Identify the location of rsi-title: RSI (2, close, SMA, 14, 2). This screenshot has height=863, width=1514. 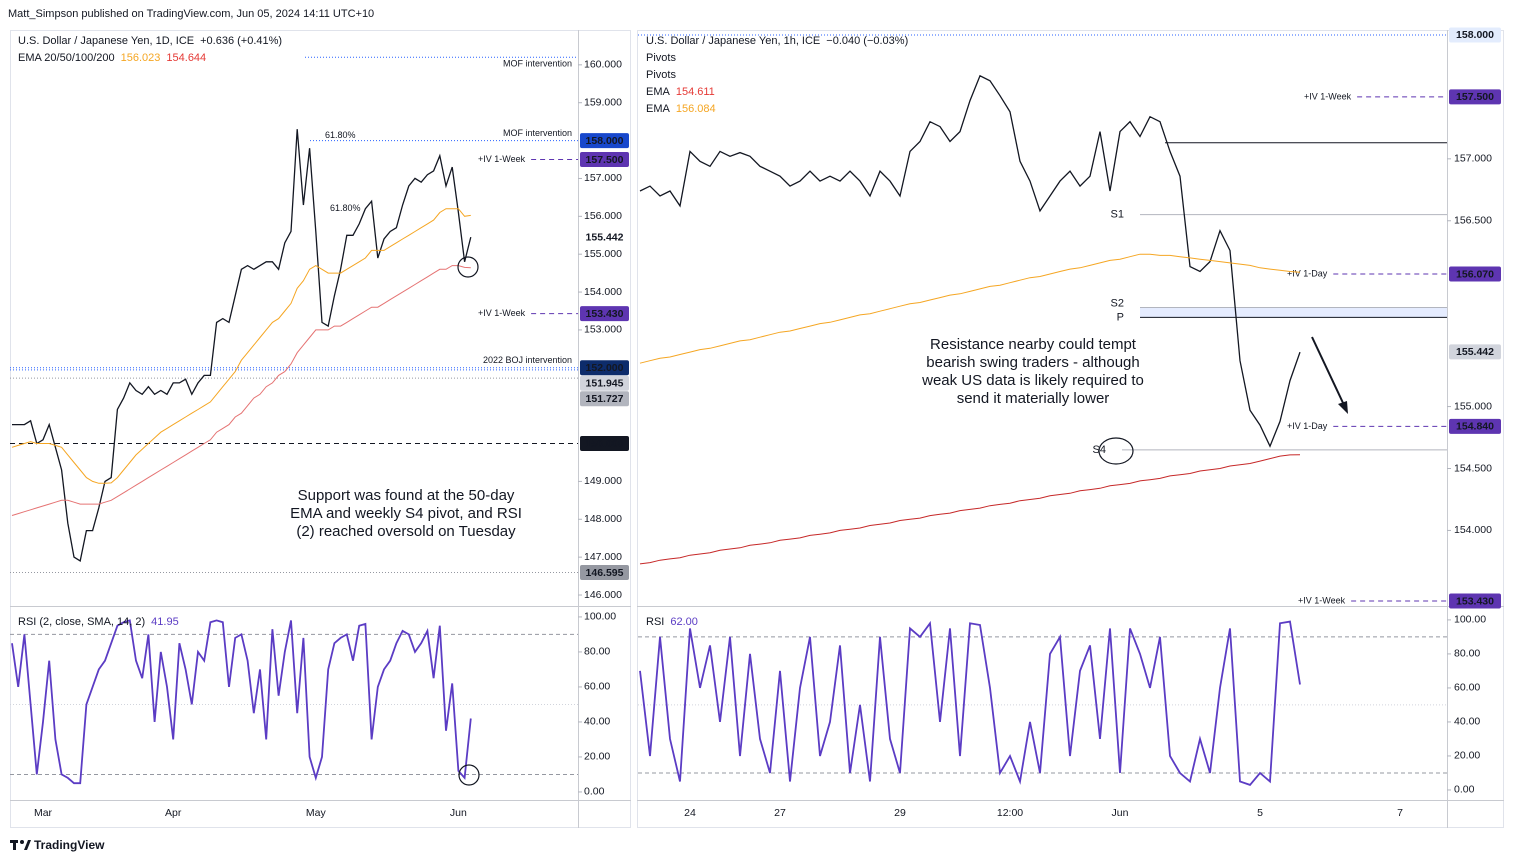
(81, 622).